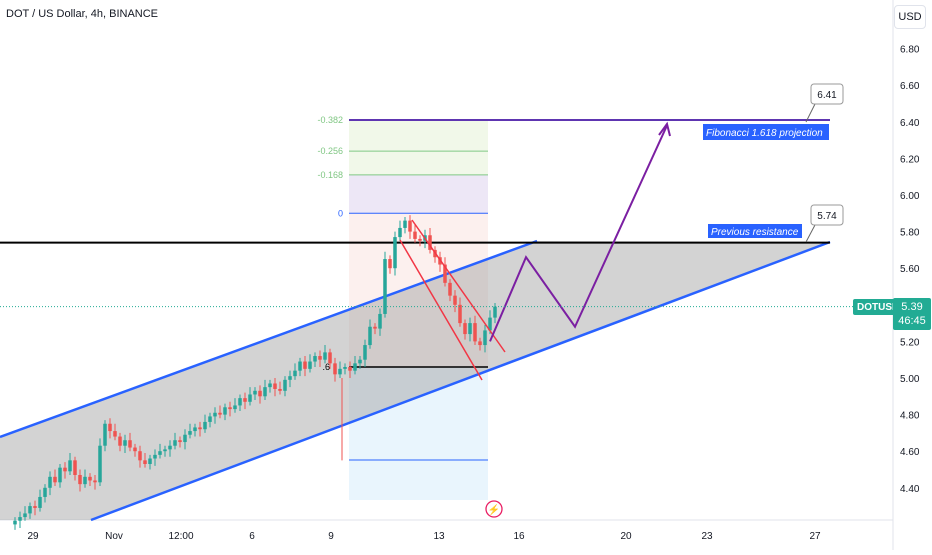 This screenshot has width=932, height=555. Describe the element at coordinates (878, 307) in the screenshot. I see `symbol-tag: DOTUSD` at that location.